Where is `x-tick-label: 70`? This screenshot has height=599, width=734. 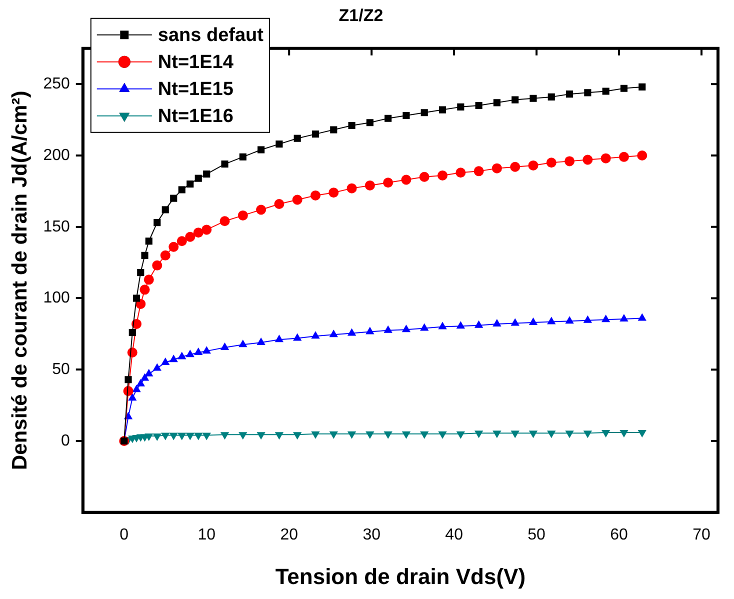 x-tick-label: 70 is located at coordinates (701, 535).